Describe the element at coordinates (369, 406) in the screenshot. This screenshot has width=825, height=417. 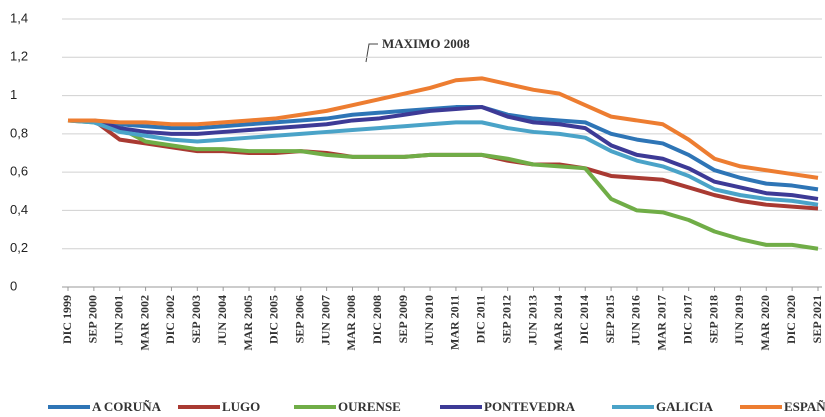
I see `legend-label: OURENSE` at that location.